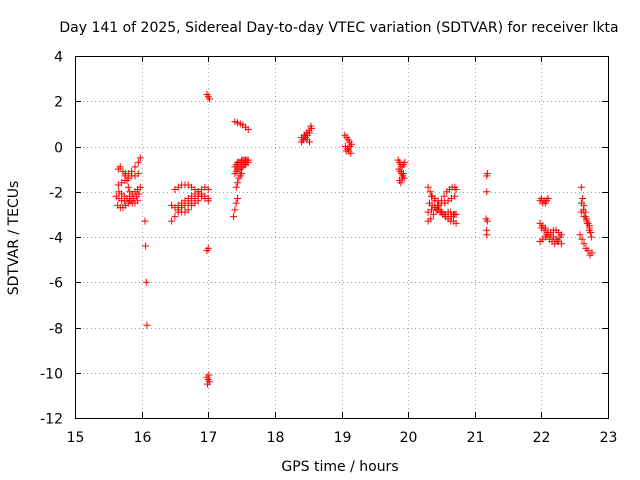  What do you see at coordinates (56, 284) in the screenshot?
I see `y-tick-label: -6` at bounding box center [56, 284].